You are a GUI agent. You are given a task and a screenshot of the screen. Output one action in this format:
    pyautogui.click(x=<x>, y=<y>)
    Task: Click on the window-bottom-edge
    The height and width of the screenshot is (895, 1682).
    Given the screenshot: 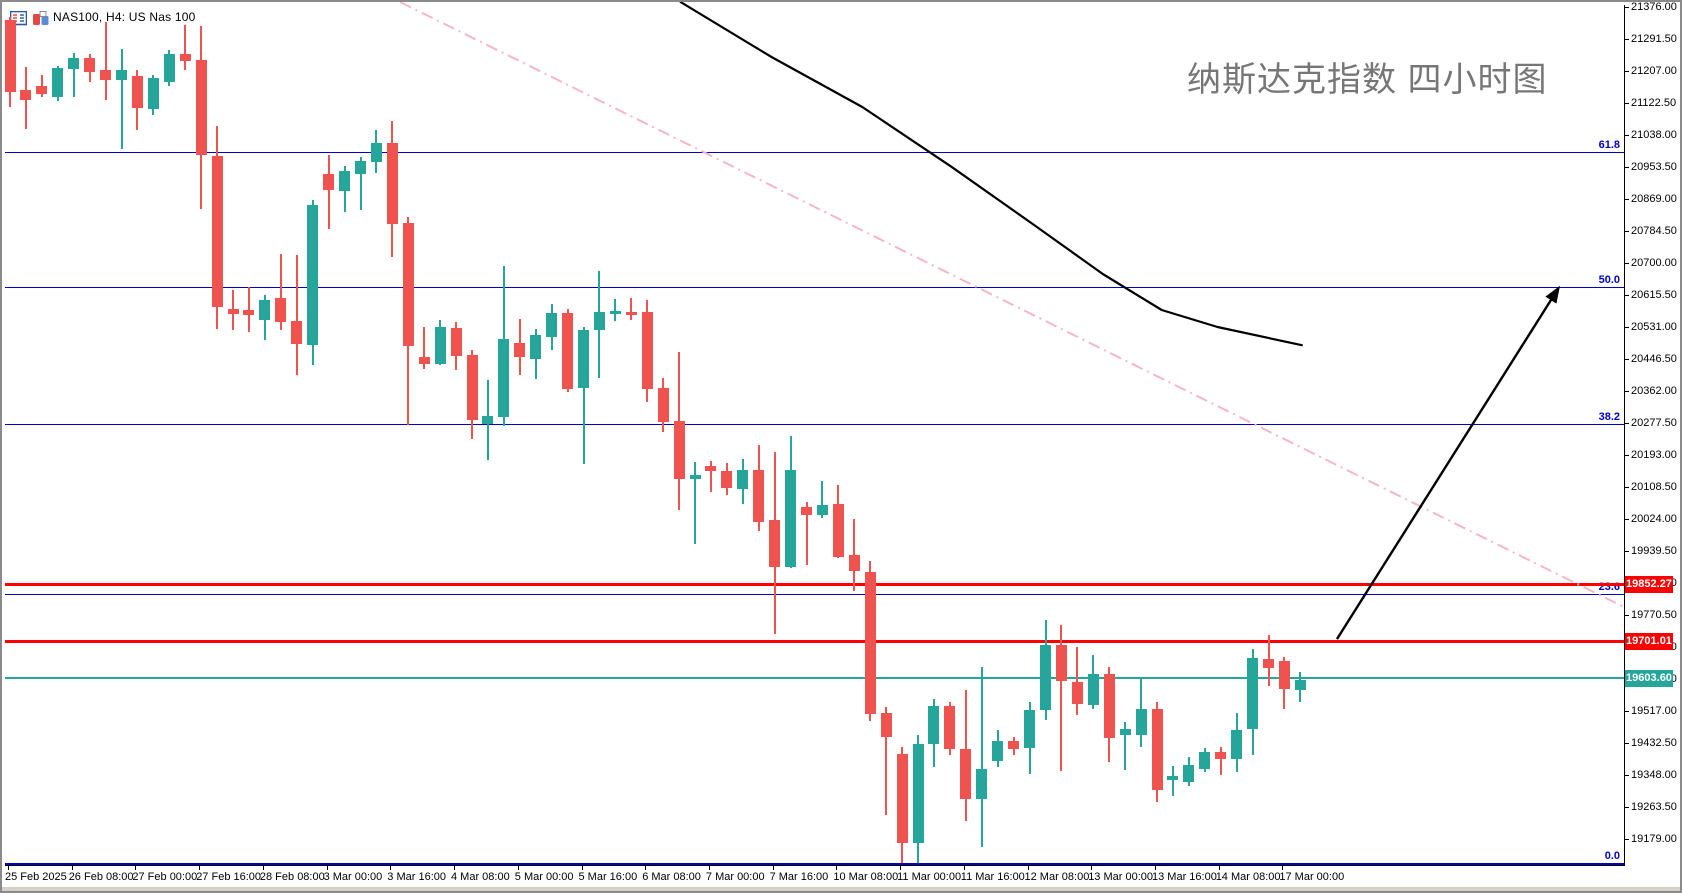 What is the action you would take?
    pyautogui.click(x=841, y=889)
    